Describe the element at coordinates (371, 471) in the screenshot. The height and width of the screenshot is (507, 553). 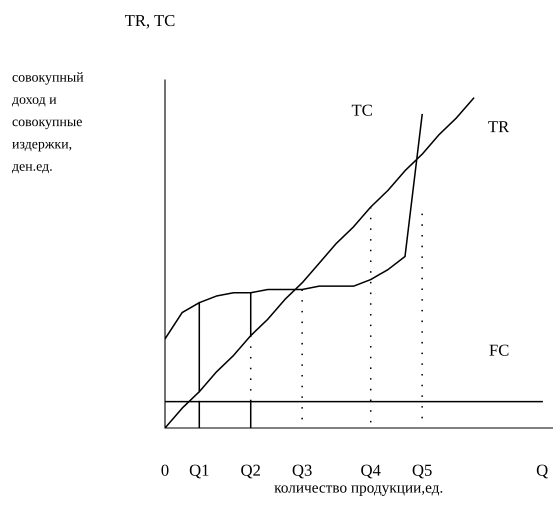
I see `x-tick-label: Q4` at that location.